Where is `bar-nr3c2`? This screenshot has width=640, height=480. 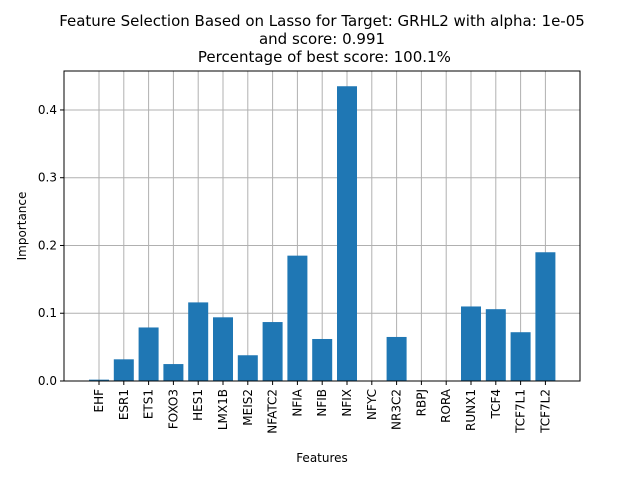
bar-nr3c2 is located at coordinates (396, 358).